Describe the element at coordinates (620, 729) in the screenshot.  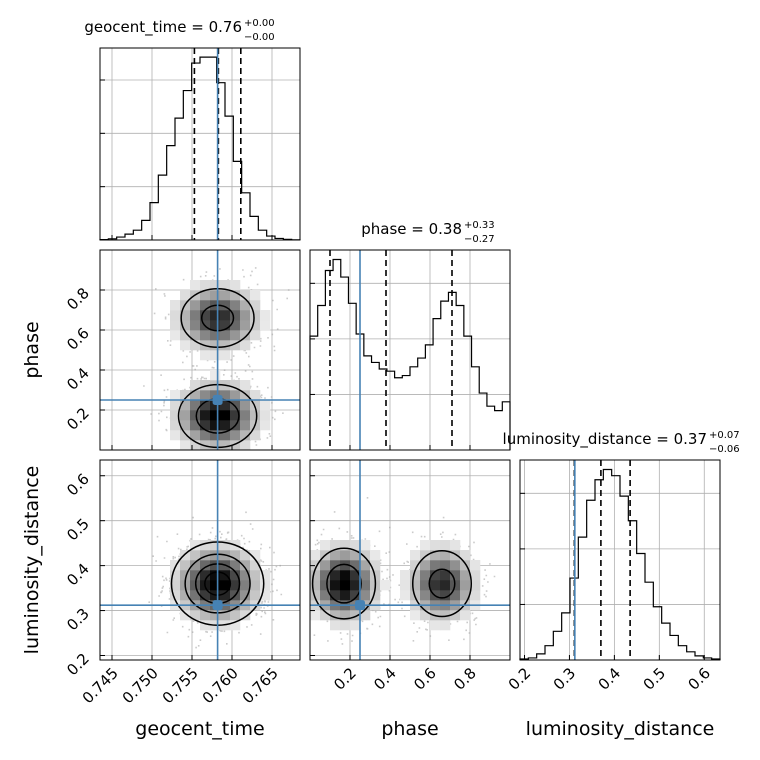
I see `x-axis-label-luminosity_distance: luminosity_distance` at that location.